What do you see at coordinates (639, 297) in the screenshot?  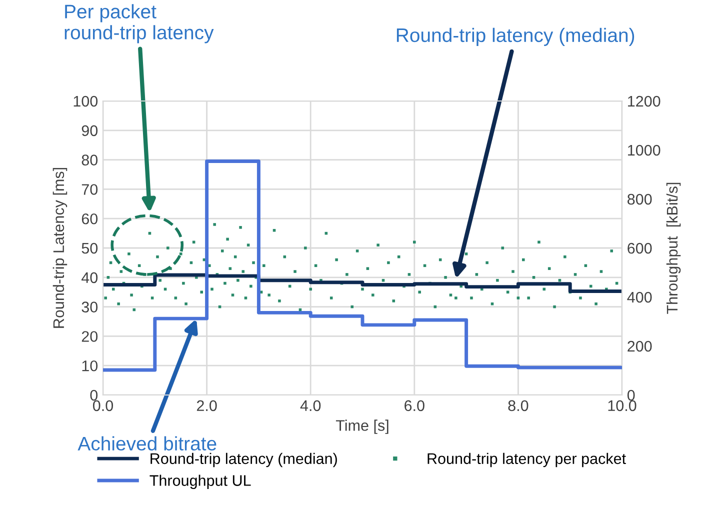 I see `y2-tick-label: 400` at bounding box center [639, 297].